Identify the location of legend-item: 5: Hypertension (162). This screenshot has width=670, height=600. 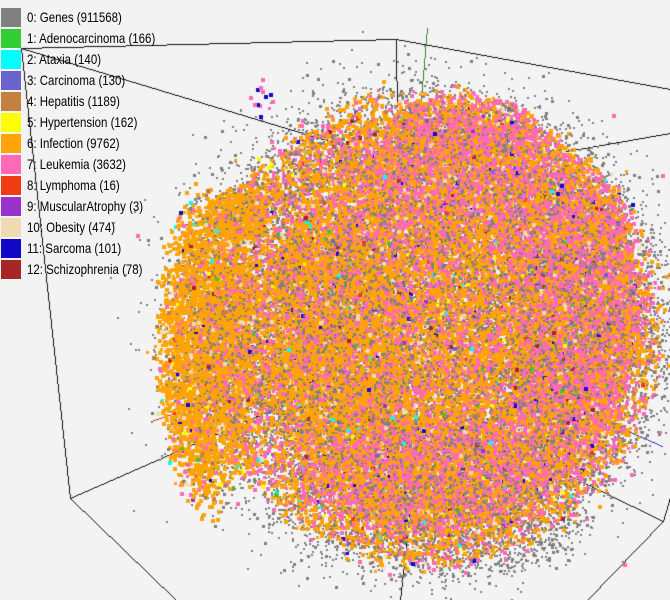
(81, 122).